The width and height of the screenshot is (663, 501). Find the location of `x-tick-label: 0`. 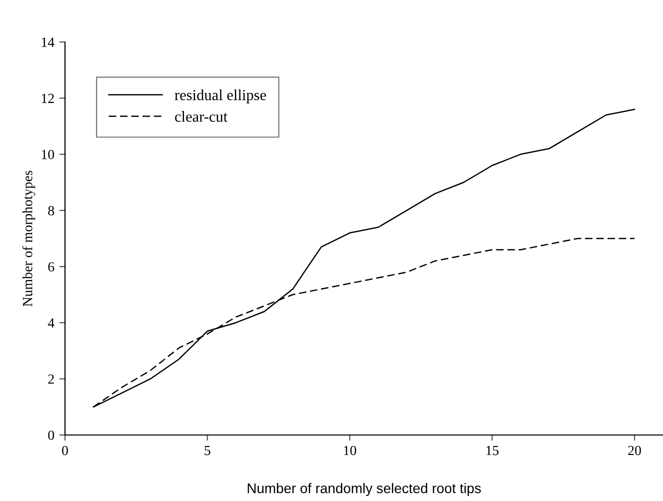

x-tick-label: 0 is located at coordinates (65, 451).